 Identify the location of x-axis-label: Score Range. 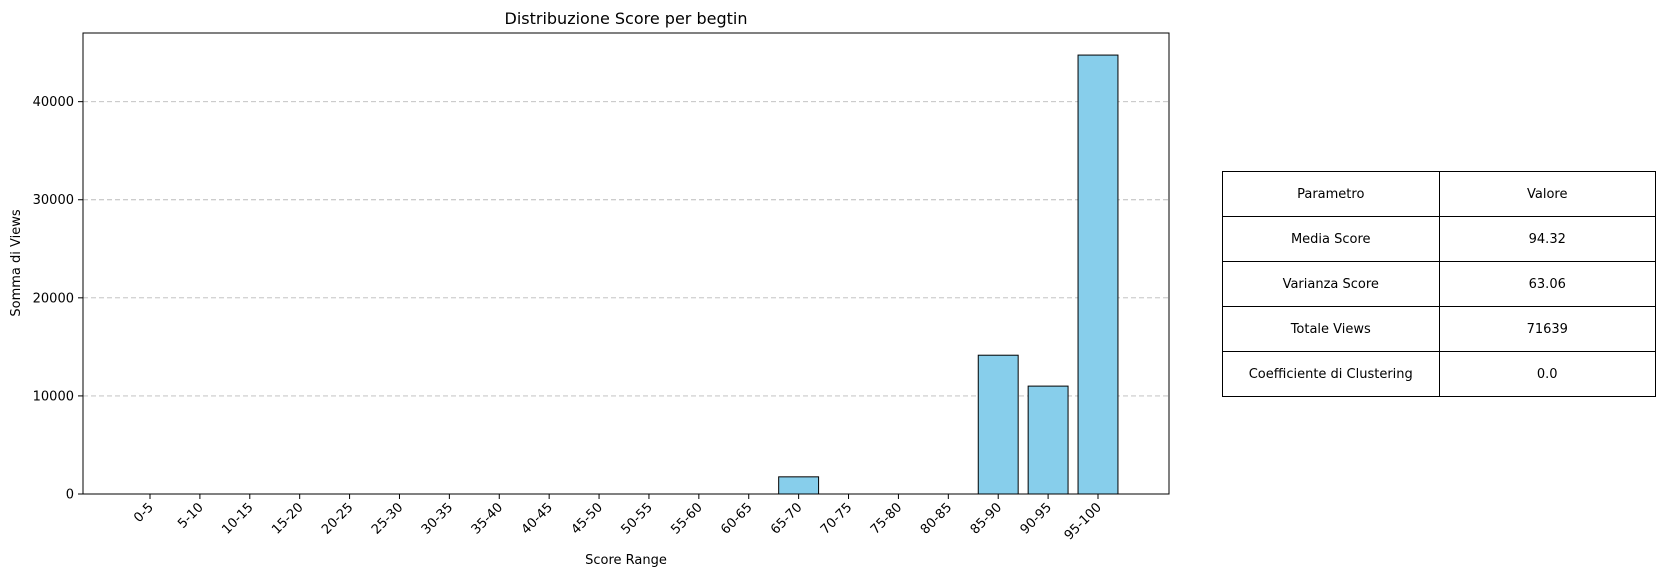
(626, 560).